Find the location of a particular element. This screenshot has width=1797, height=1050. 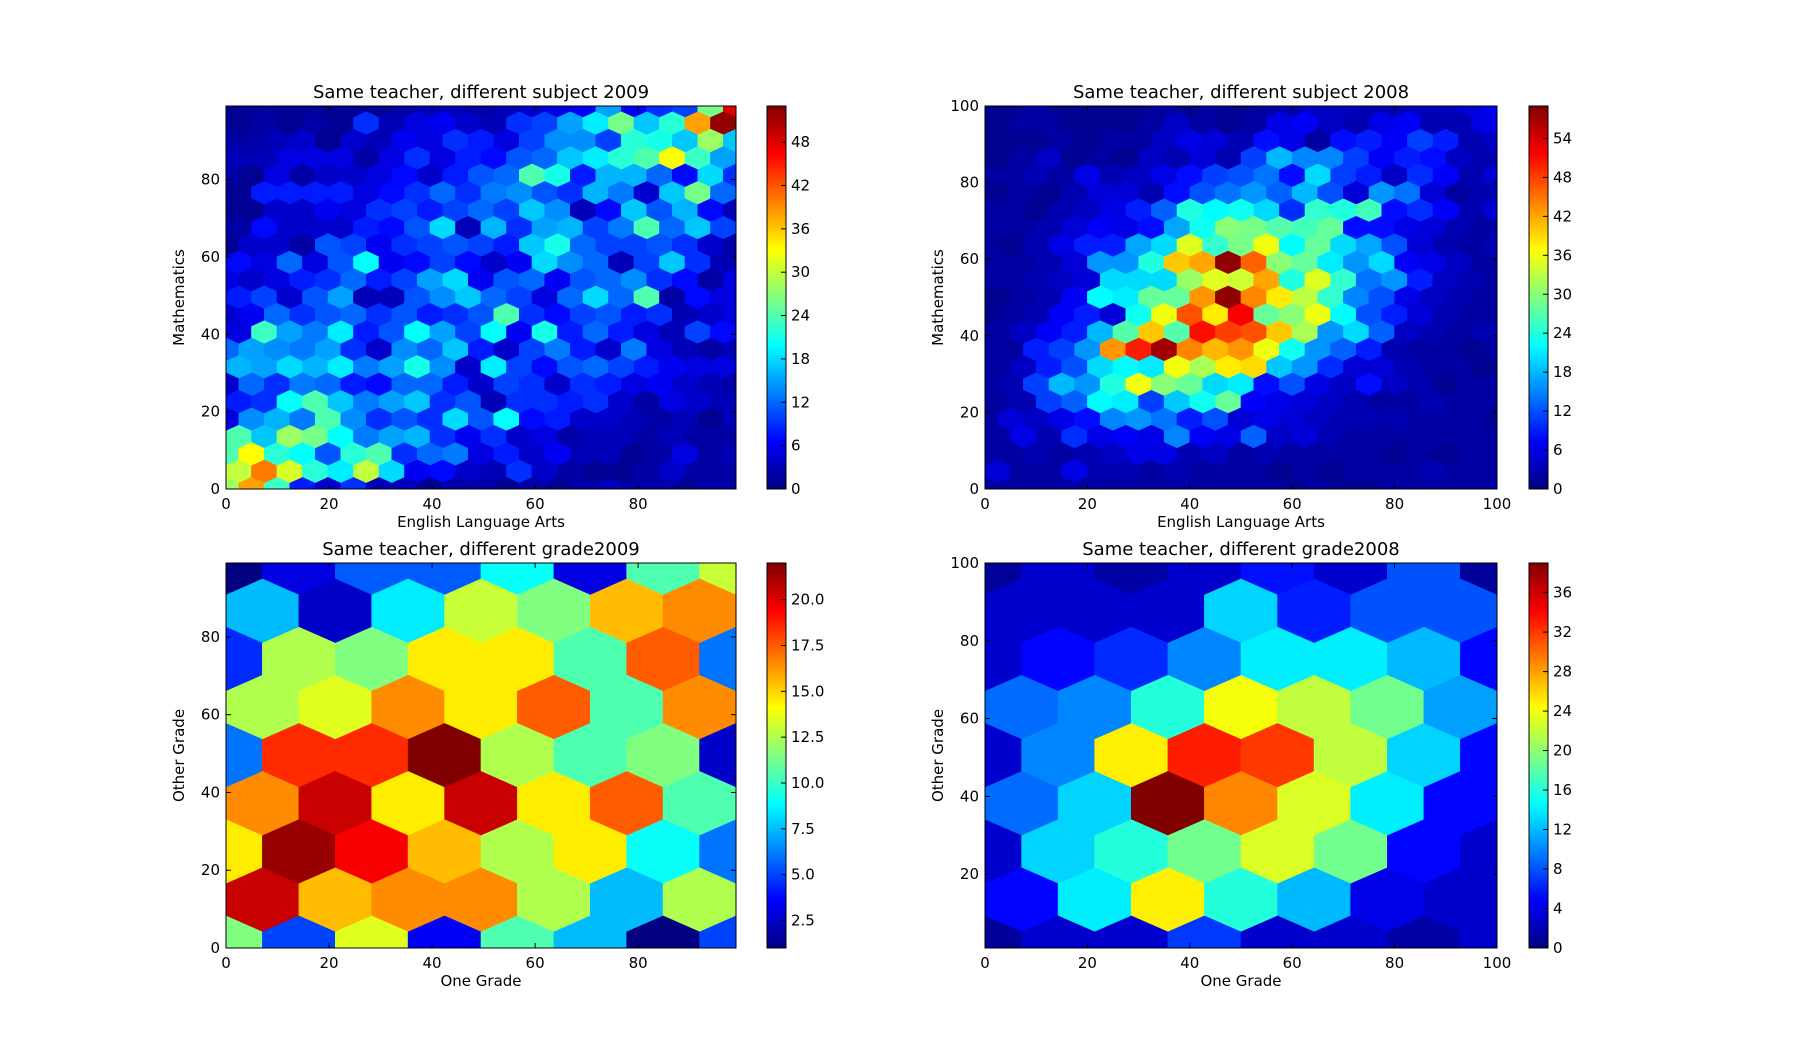

colorbar-tick-label: 8 is located at coordinates (1558, 869).